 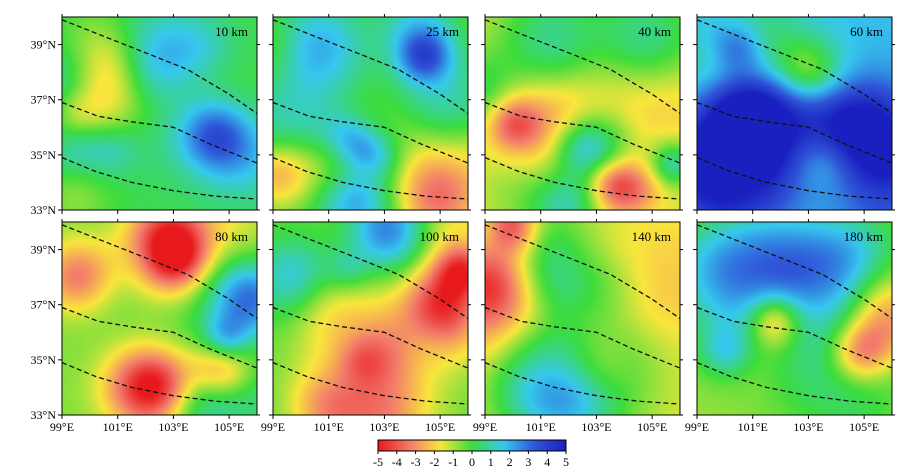 What do you see at coordinates (566, 462) in the screenshot?
I see `colorbar-tick-label: 5` at bounding box center [566, 462].